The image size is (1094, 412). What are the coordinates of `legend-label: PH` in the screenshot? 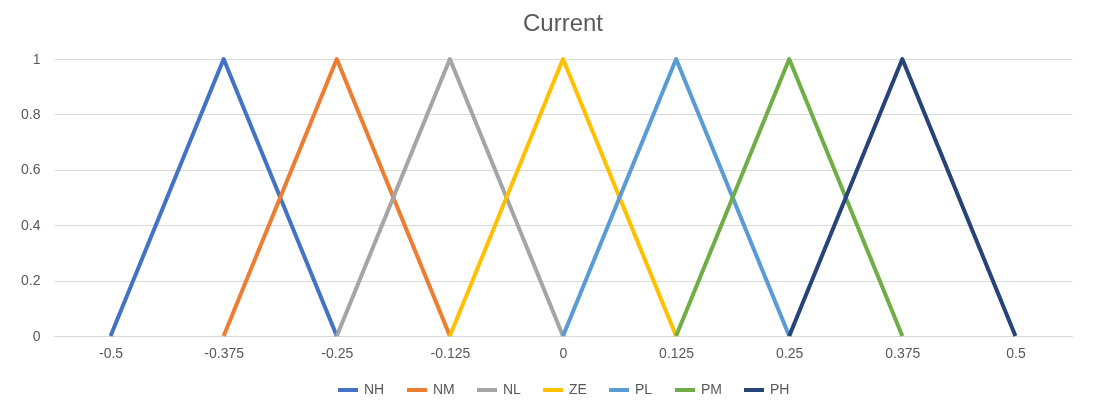 It's located at (780, 389).